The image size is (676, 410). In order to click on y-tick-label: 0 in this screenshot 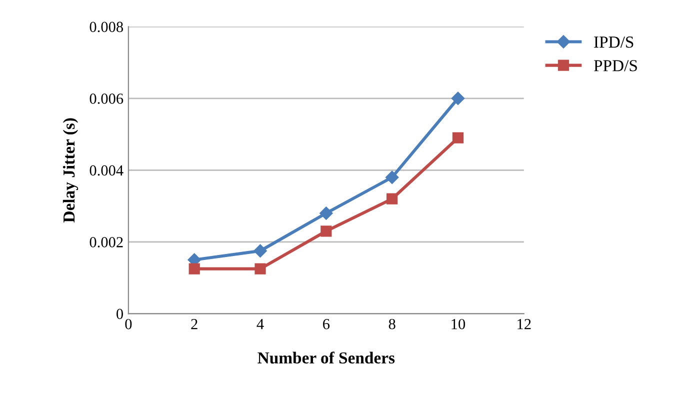, I will do `click(119, 314)`.